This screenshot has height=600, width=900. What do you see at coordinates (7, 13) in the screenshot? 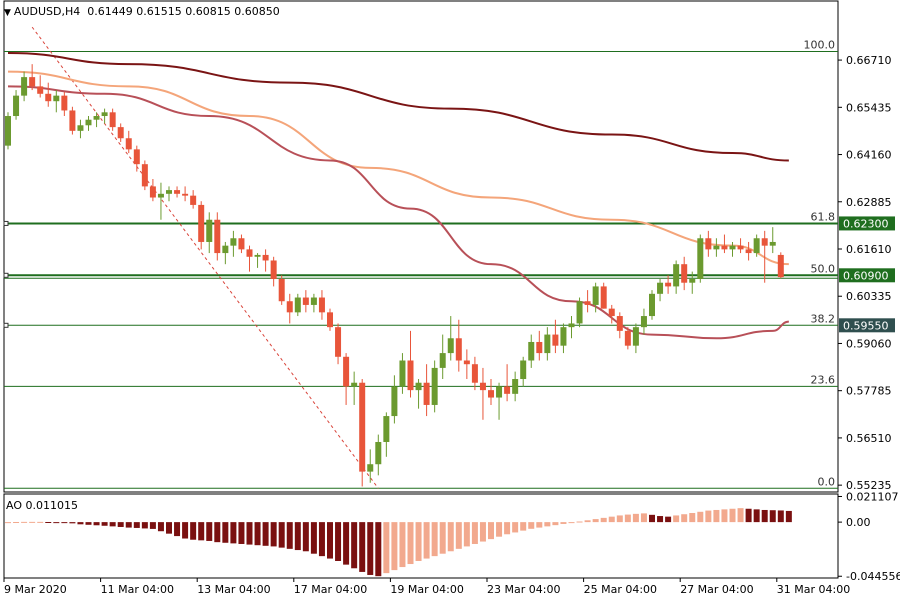
I see `dropdown-triangle-icon: ▼` at bounding box center [7, 13].